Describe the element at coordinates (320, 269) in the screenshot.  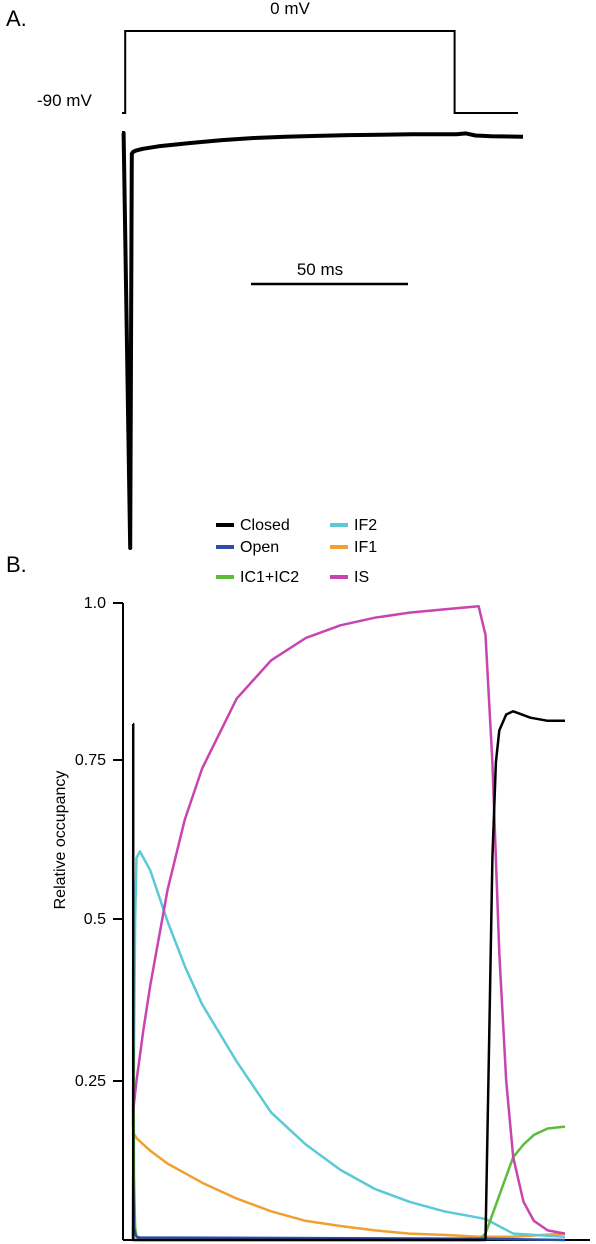
I see `scale-bar-label: 50 ms` at that location.